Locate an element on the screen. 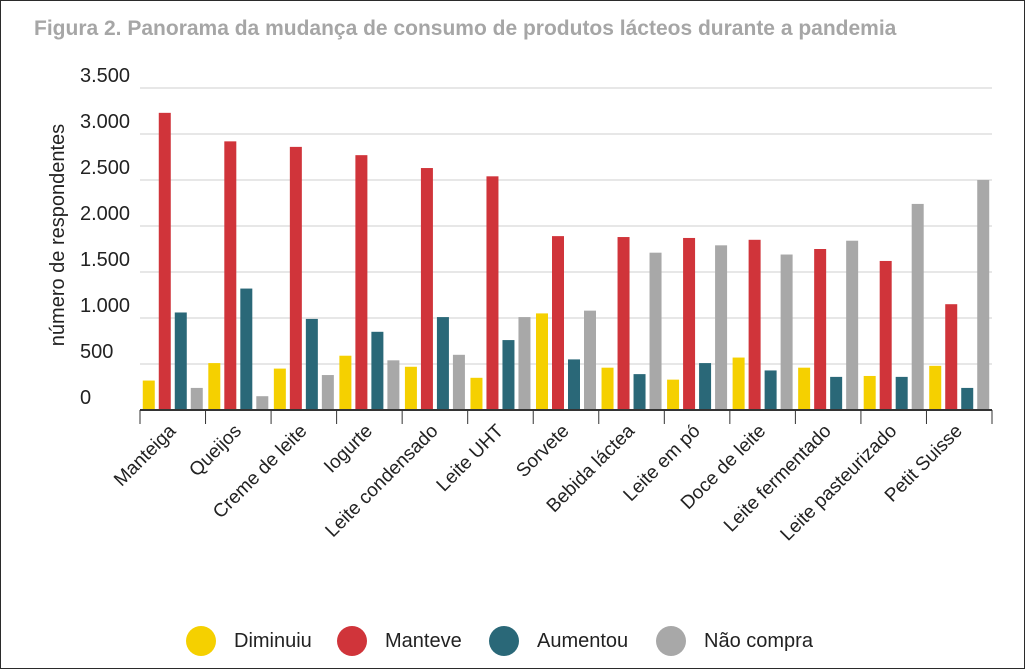  legend-label: Aumentou is located at coordinates (583, 640).